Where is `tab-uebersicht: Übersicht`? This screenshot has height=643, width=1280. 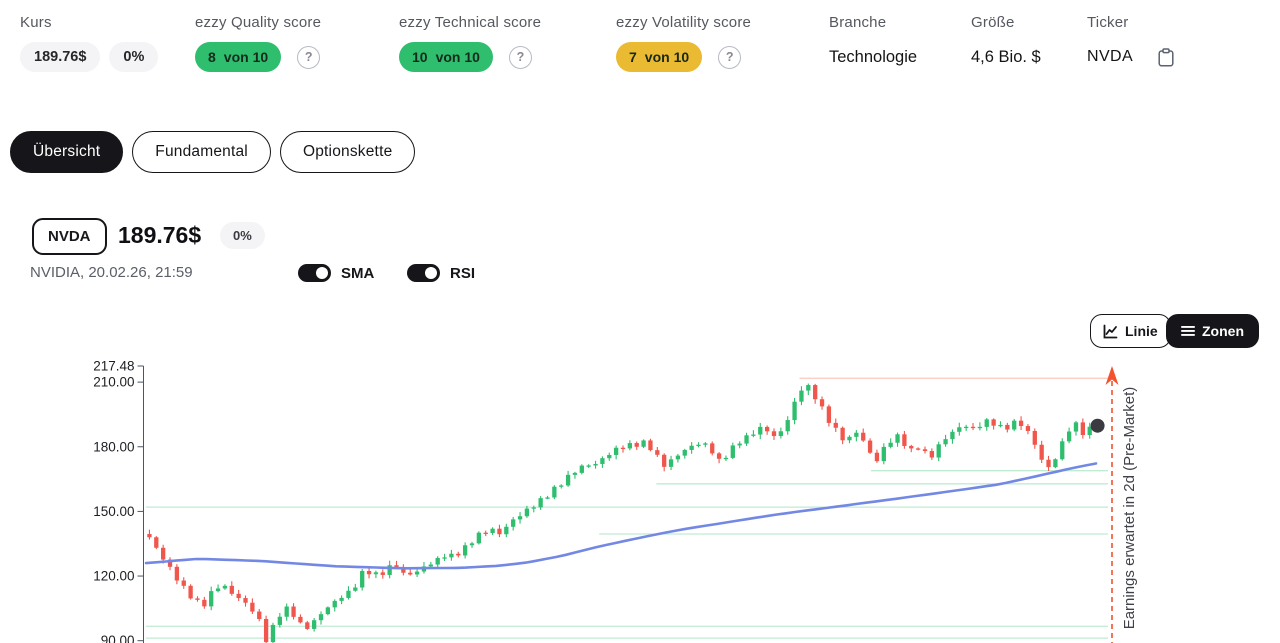 tab-uebersicht: Übersicht is located at coordinates (67, 152).